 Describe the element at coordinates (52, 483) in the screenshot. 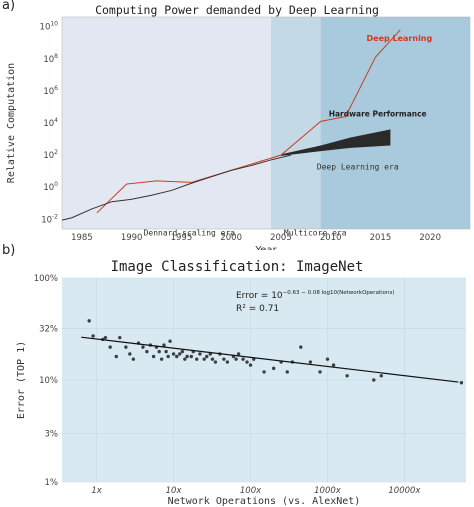

I see `y-tick-b-0: 1%` at that location.